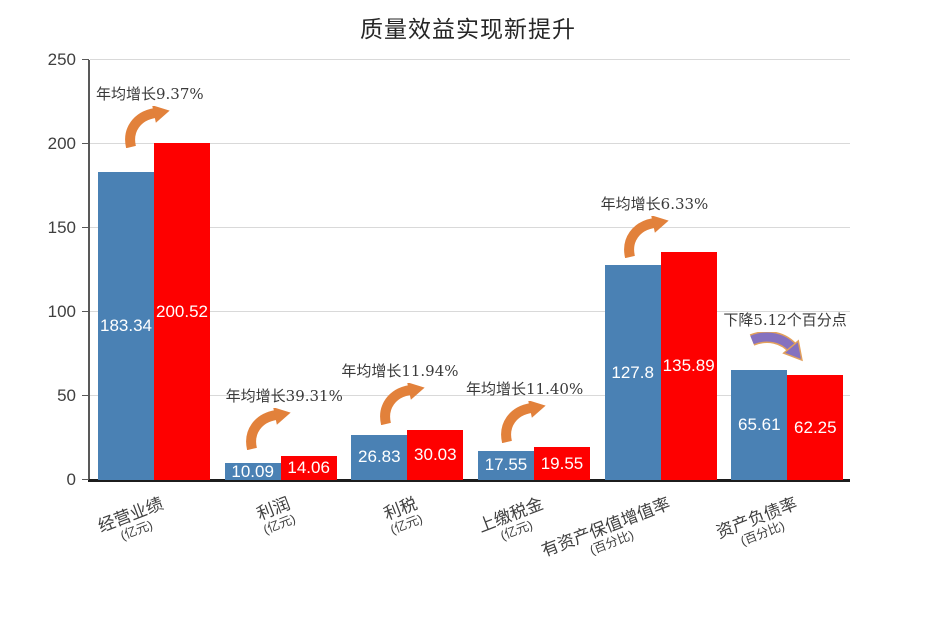  I want to click on bar-blue: 26.83, so click(379, 457).